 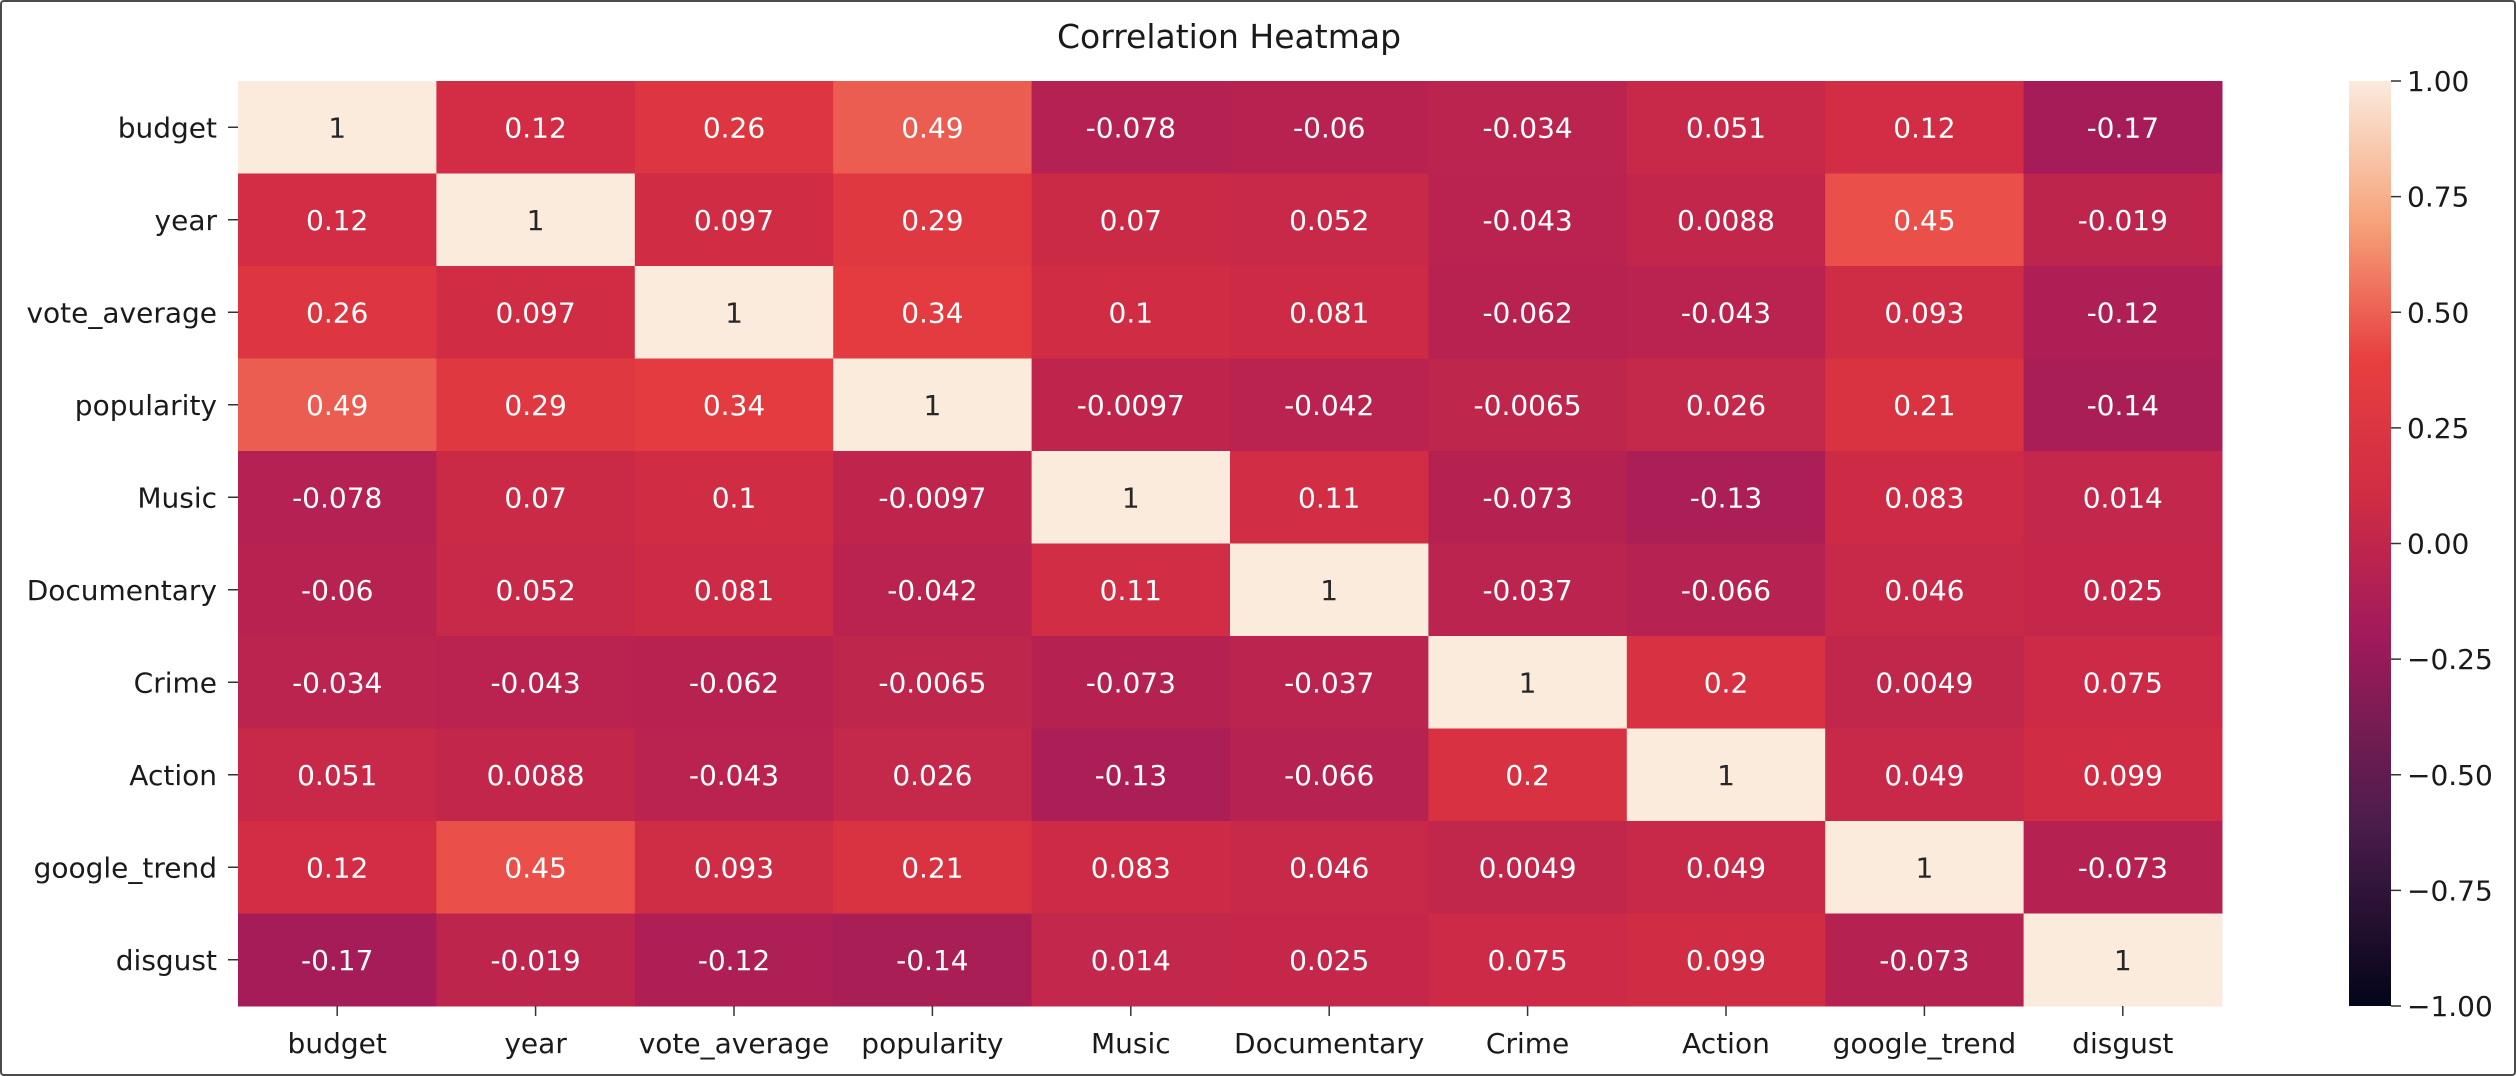 I want to click on column-tick-label: Action, so click(x=1726, y=1043).